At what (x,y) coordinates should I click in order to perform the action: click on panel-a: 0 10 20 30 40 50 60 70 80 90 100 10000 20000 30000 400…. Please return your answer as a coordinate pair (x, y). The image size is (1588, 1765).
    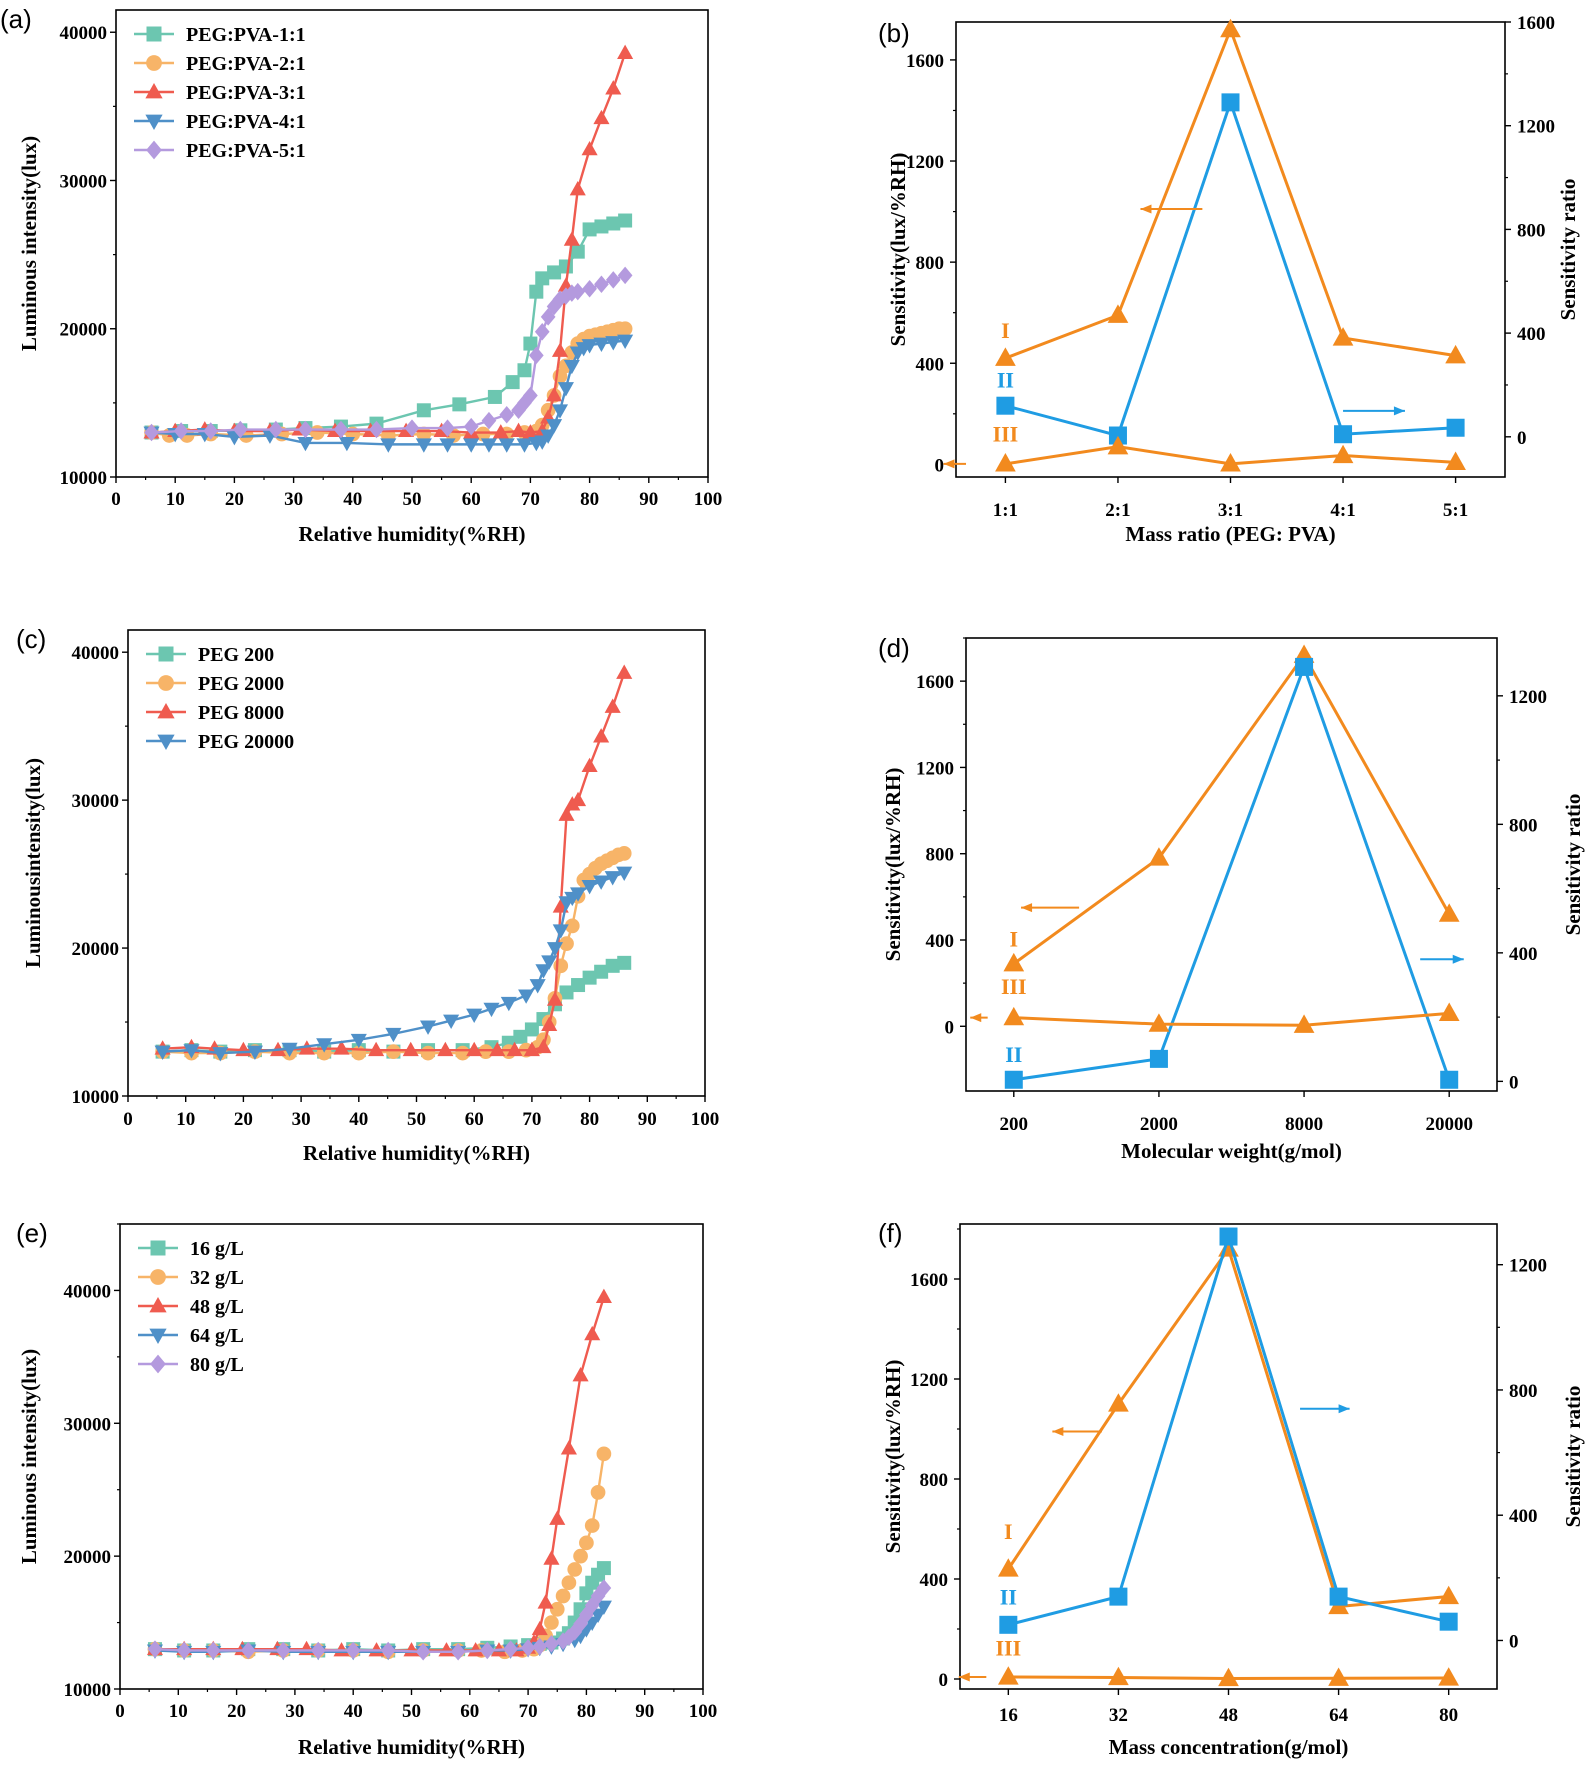
    Looking at the image, I should click on (361, 275).